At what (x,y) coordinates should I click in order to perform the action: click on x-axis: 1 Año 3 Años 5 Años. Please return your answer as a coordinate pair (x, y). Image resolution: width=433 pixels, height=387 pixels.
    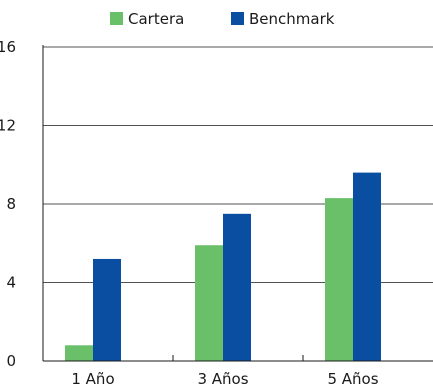
    Looking at the image, I should click on (238, 371).